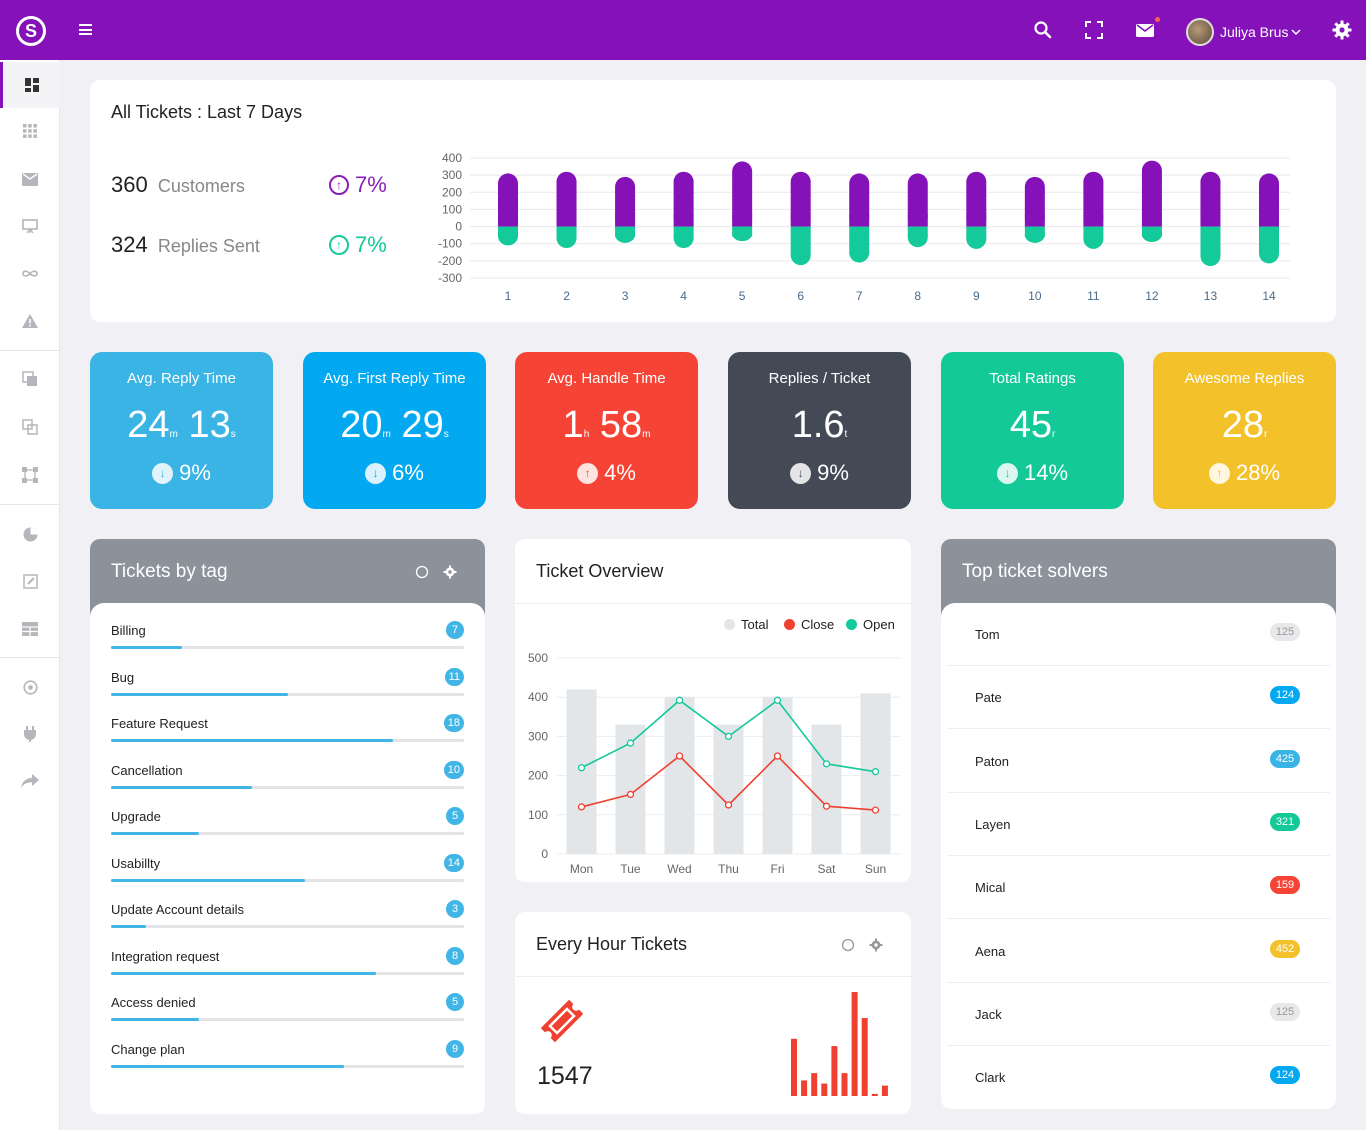 The width and height of the screenshot is (1366, 1130). Describe the element at coordinates (1244, 430) in the screenshot. I see `kpi-tile: Awesome Replies 28r ↑ 28%` at that location.